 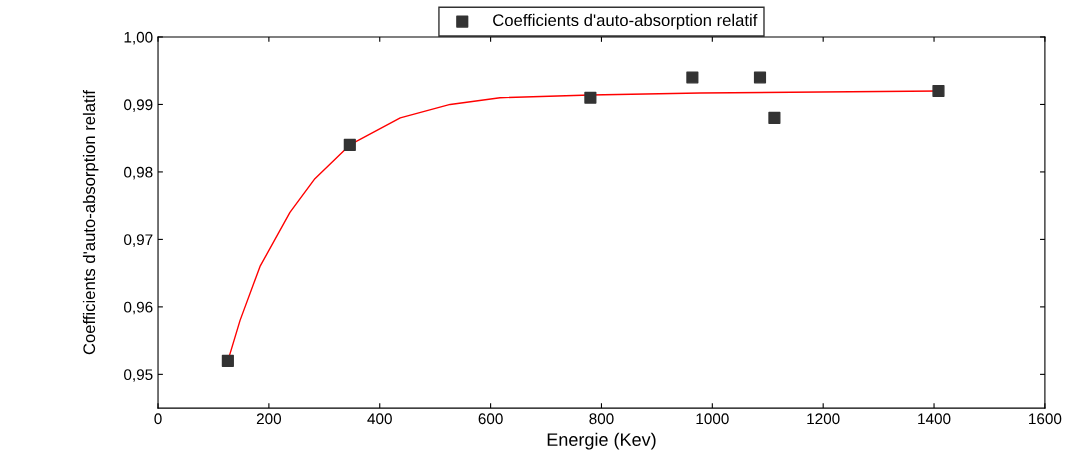 What do you see at coordinates (379, 419) in the screenshot?
I see `x-tick-label: 400` at bounding box center [379, 419].